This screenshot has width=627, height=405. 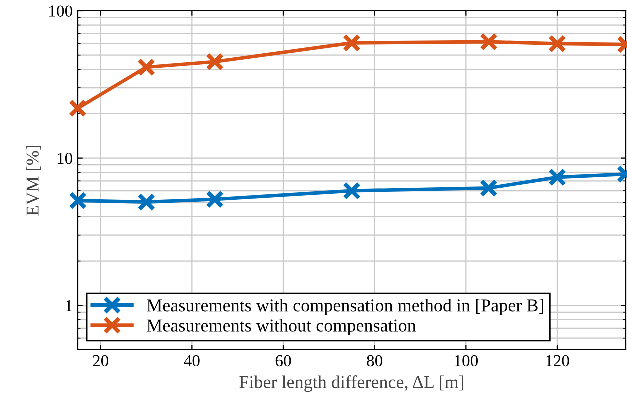 What do you see at coordinates (352, 384) in the screenshot?
I see `x-axis-title: Fiber length difference, ΔL [m]` at bounding box center [352, 384].